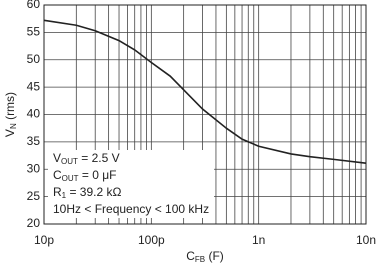 This screenshot has width=376, height=266. Describe the element at coordinates (99, 158) in the screenshot. I see `text-part: = 2.5 V` at that location.